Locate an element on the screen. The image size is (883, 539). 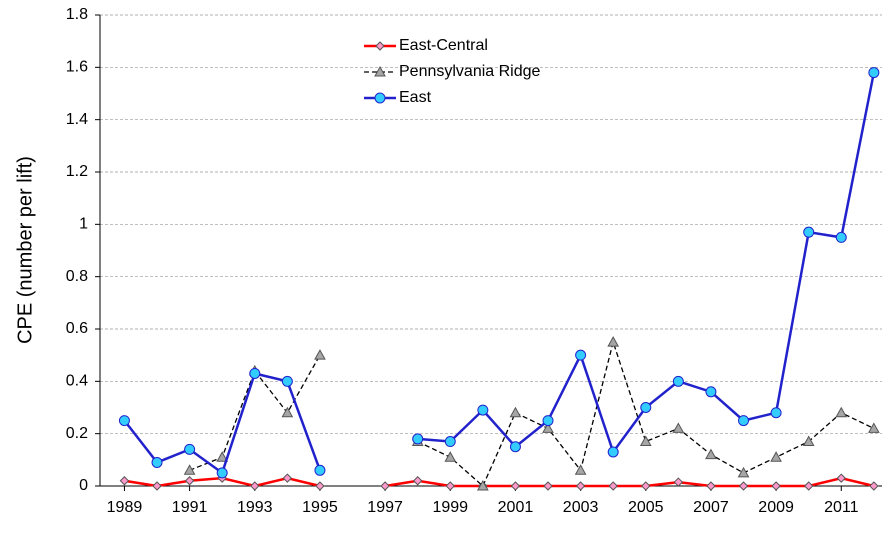
y-tick-label: 1 is located at coordinates (83, 224).